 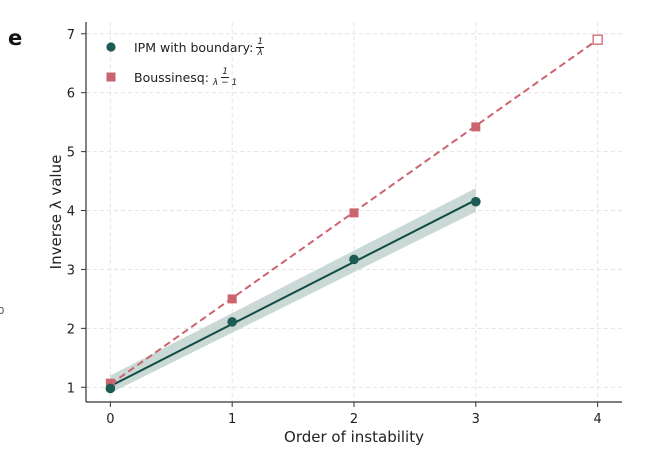 I want to click on y-tick-label: 4, so click(x=71, y=212).